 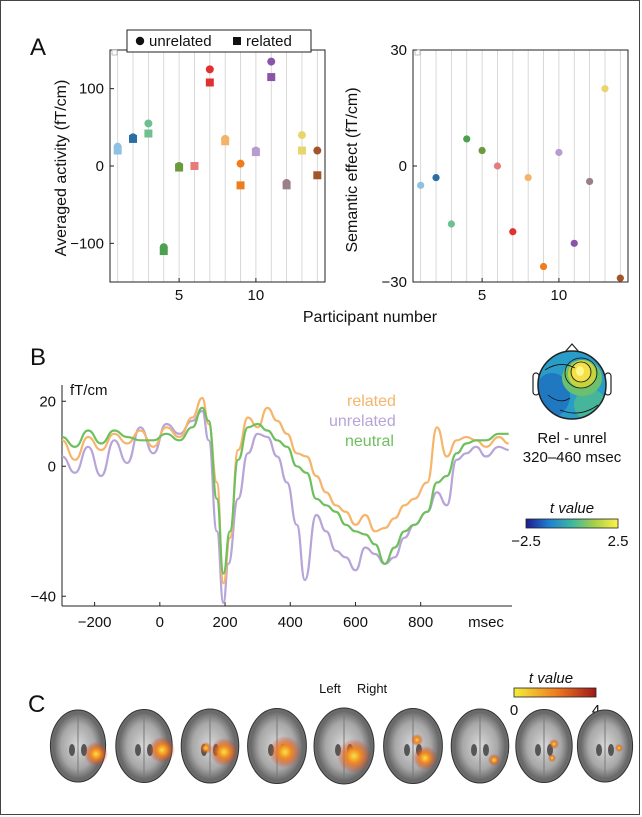 What do you see at coordinates (420, 622) in the screenshot?
I see `b-xtick-label: 800` at bounding box center [420, 622].